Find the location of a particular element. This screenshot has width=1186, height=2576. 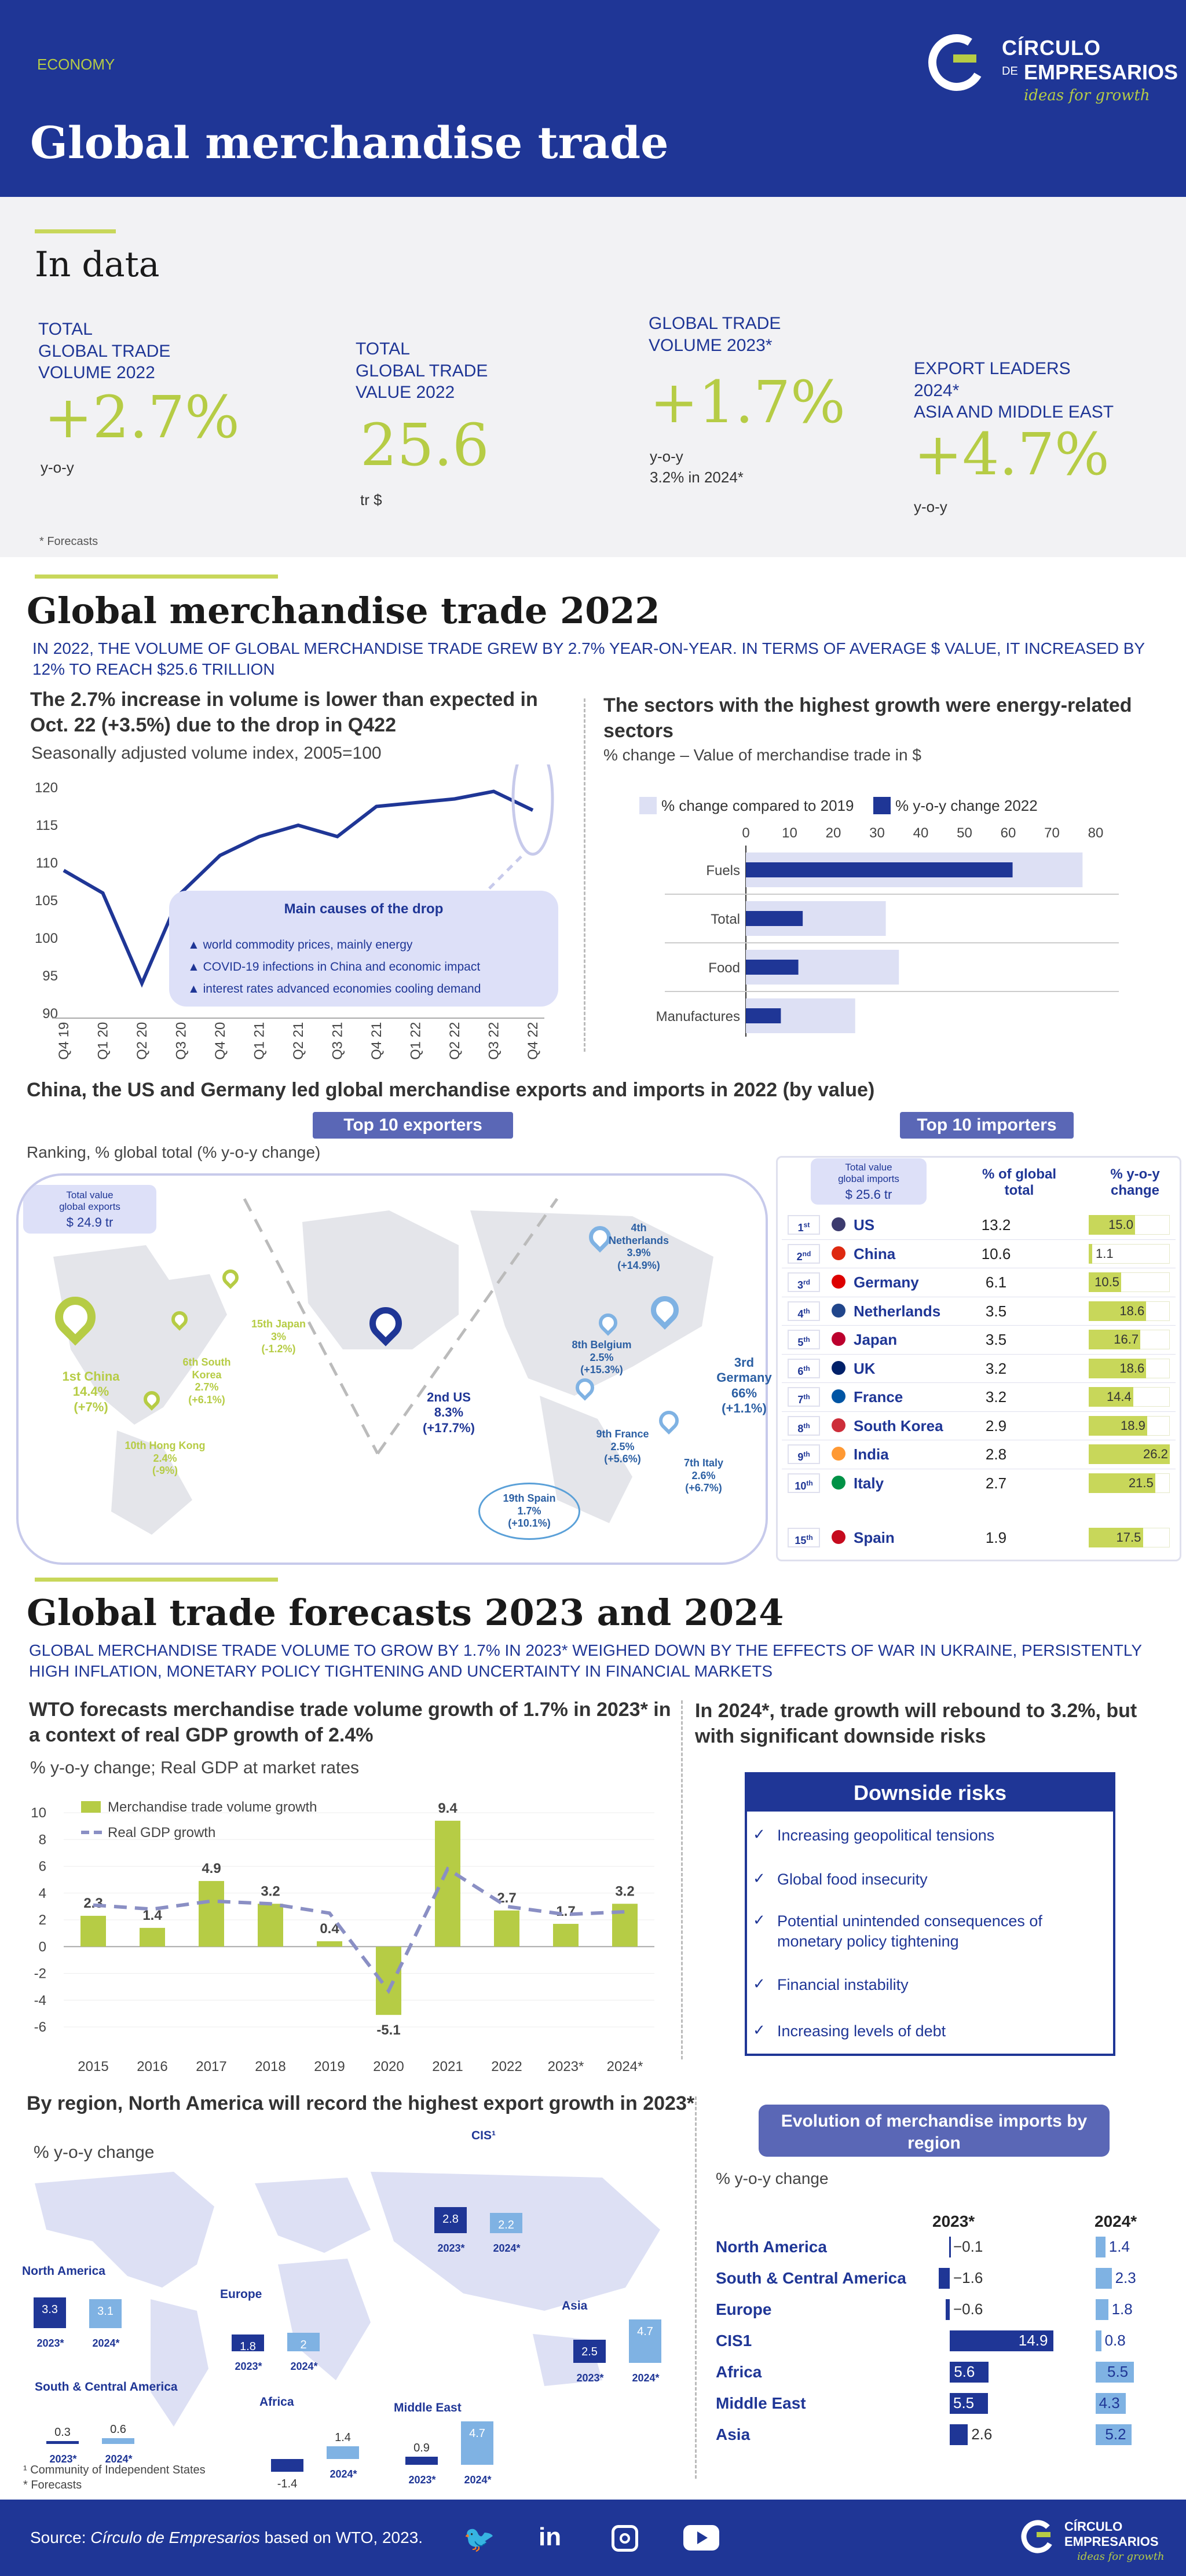

exporter-label: 4th Netherlands 3.9% (+14.9%) is located at coordinates (639, 1247).